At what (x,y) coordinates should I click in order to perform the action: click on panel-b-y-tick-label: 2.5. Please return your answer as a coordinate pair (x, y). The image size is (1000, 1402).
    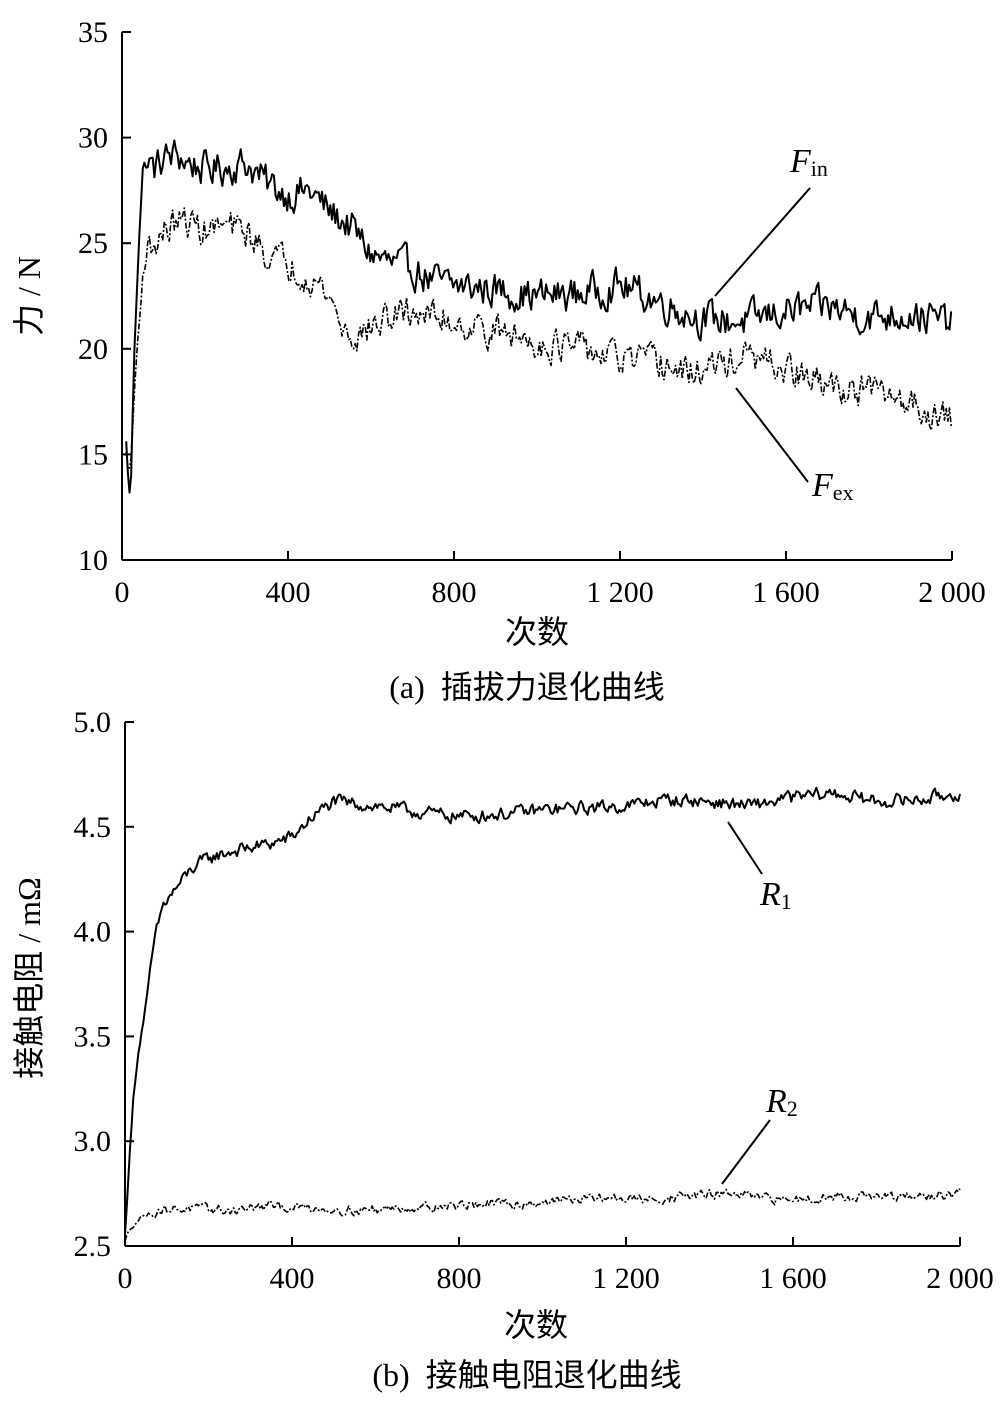
    Looking at the image, I should click on (93, 1246).